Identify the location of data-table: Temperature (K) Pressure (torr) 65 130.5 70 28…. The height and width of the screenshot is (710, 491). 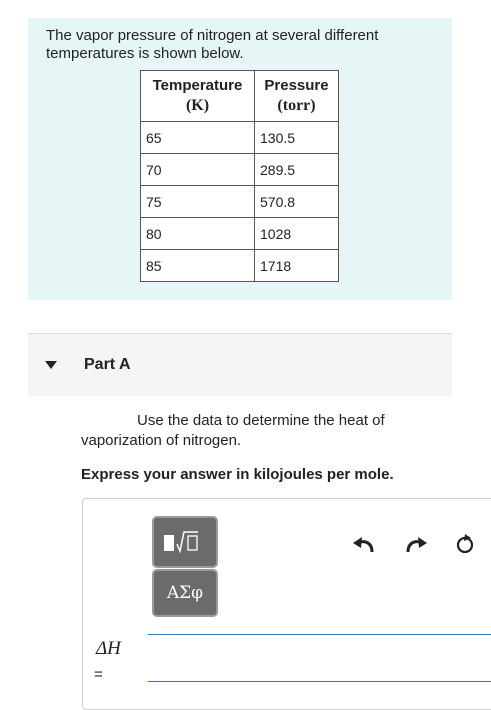
(239, 176).